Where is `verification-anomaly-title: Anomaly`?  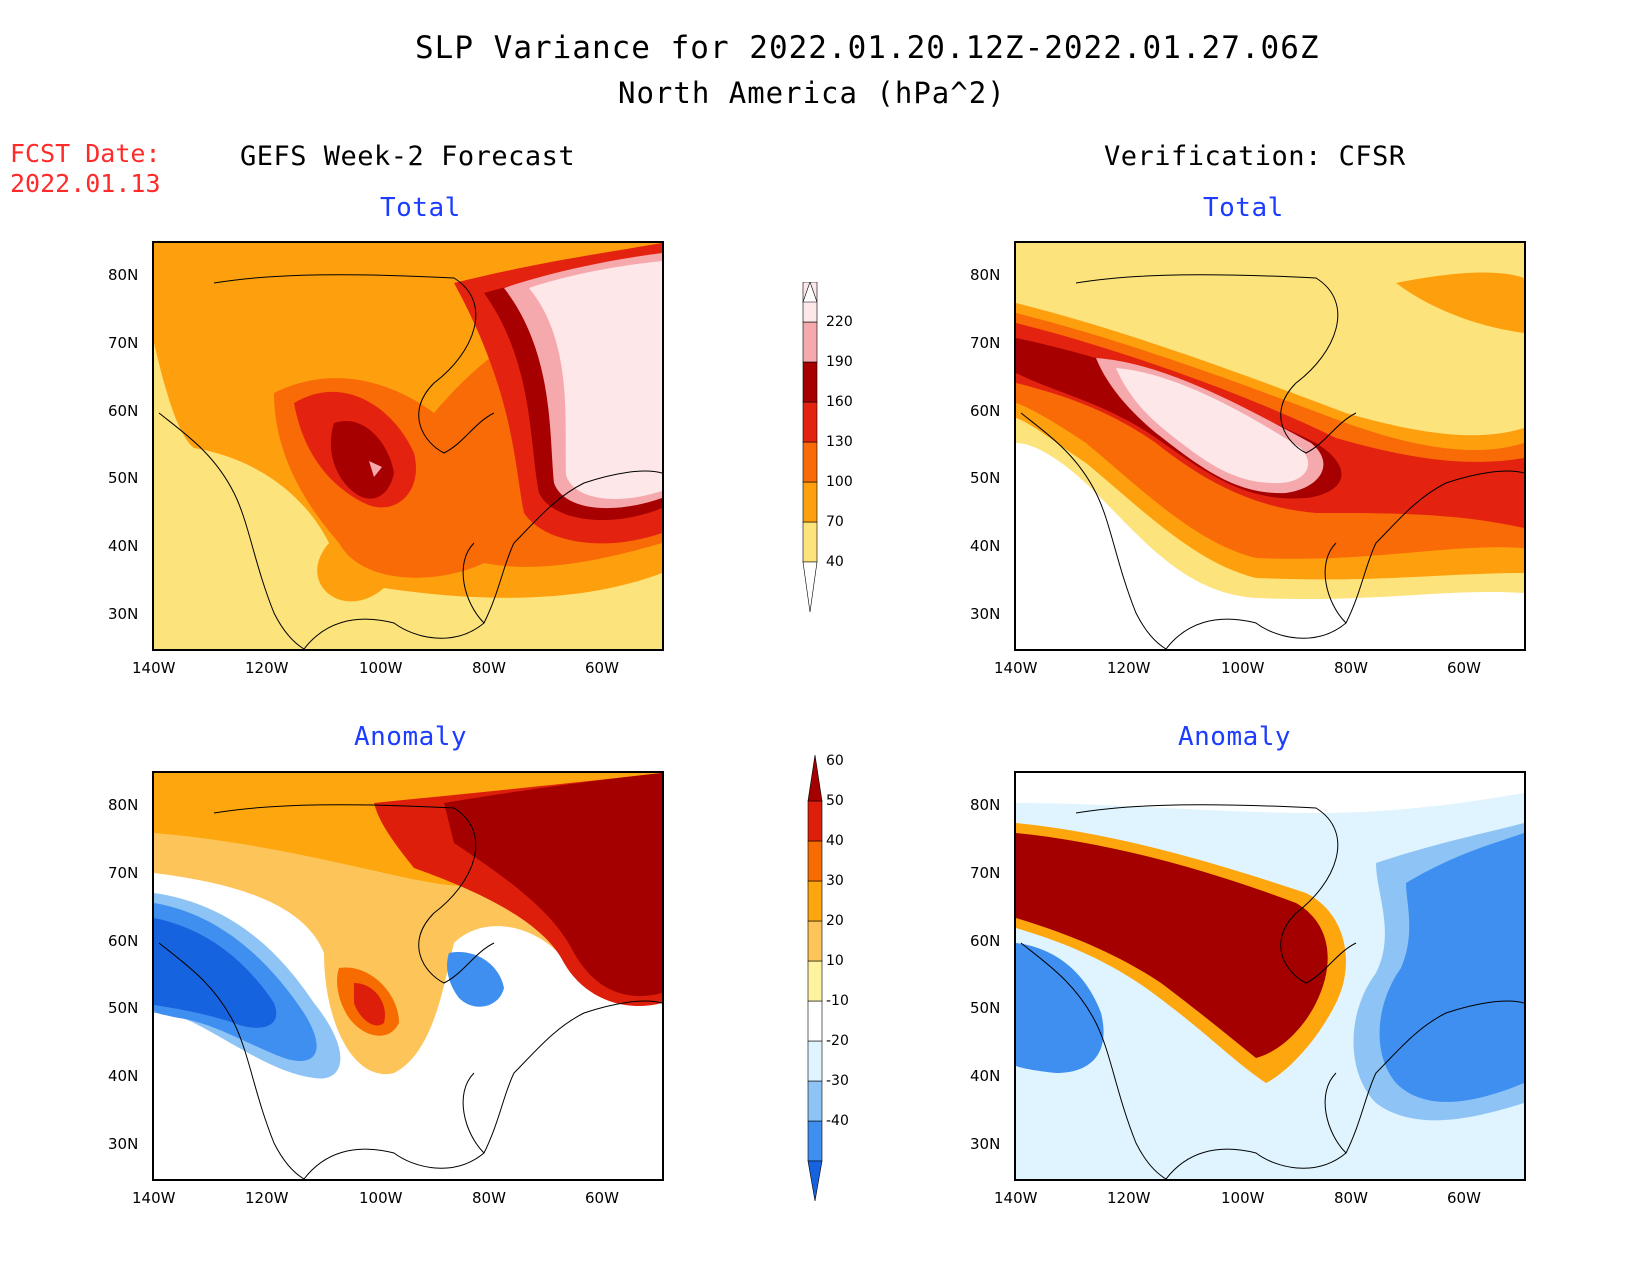
verification-anomaly-title: Anomaly is located at coordinates (1235, 737).